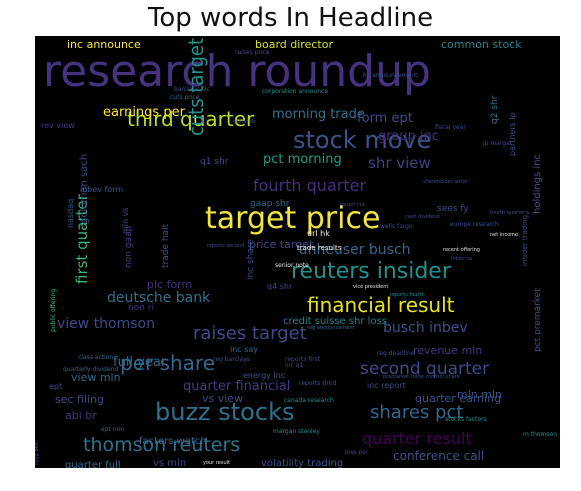 The image size is (581, 491). What do you see at coordinates (510, 213) in the screenshot?
I see `cloud-word: fourth quarterly` at bounding box center [510, 213].